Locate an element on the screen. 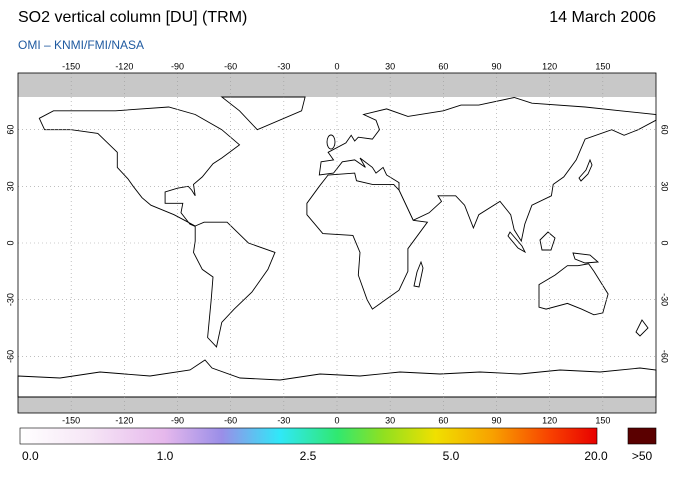  lon-tick-label-bottom: -90 is located at coordinates (177, 420).